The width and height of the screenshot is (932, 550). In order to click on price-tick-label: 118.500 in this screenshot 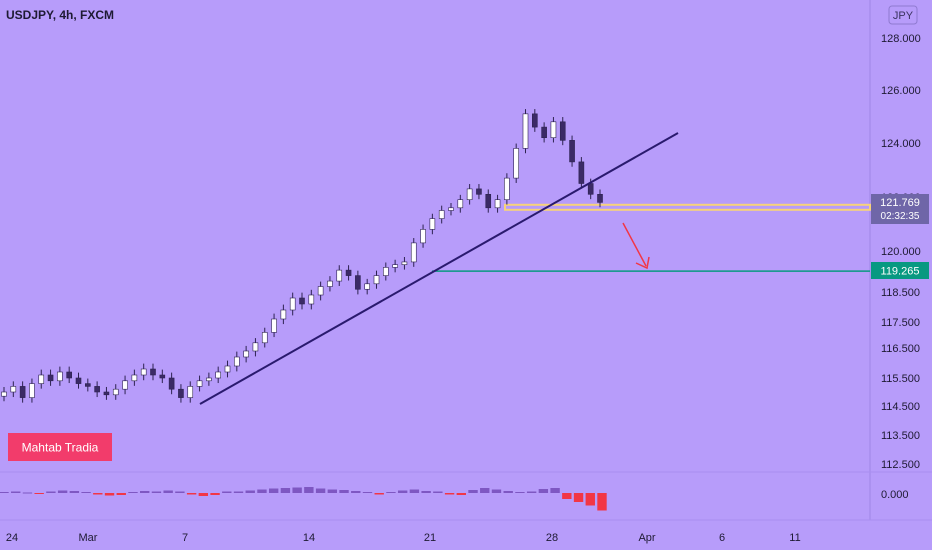, I will do `click(900, 293)`.